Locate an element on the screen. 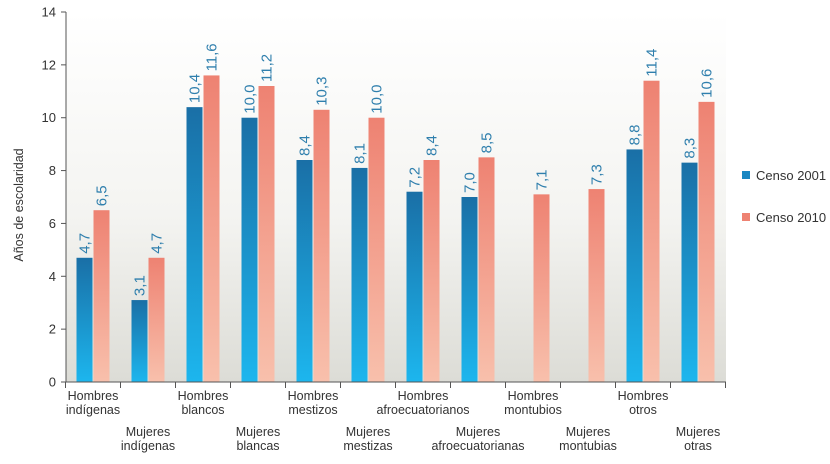 Image resolution: width=830 pixels, height=464 pixels. category-label: blancos is located at coordinates (202, 410).